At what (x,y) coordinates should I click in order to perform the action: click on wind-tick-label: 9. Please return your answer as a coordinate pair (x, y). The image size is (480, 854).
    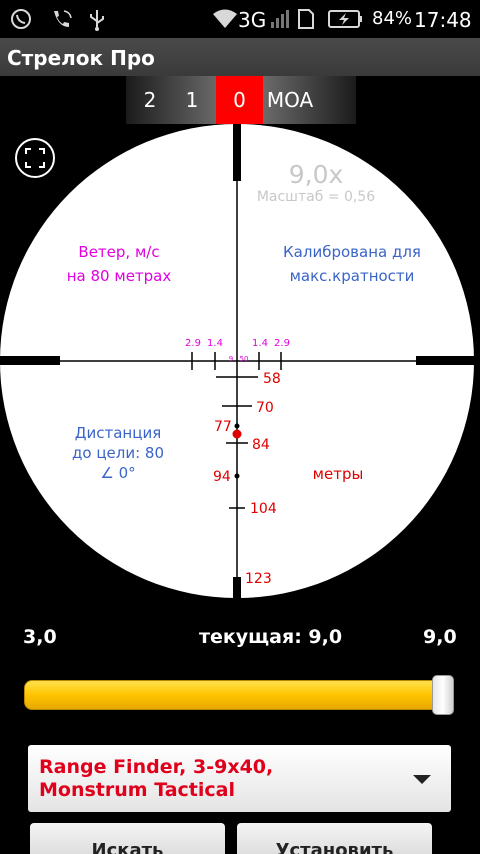
    Looking at the image, I should click on (231, 359).